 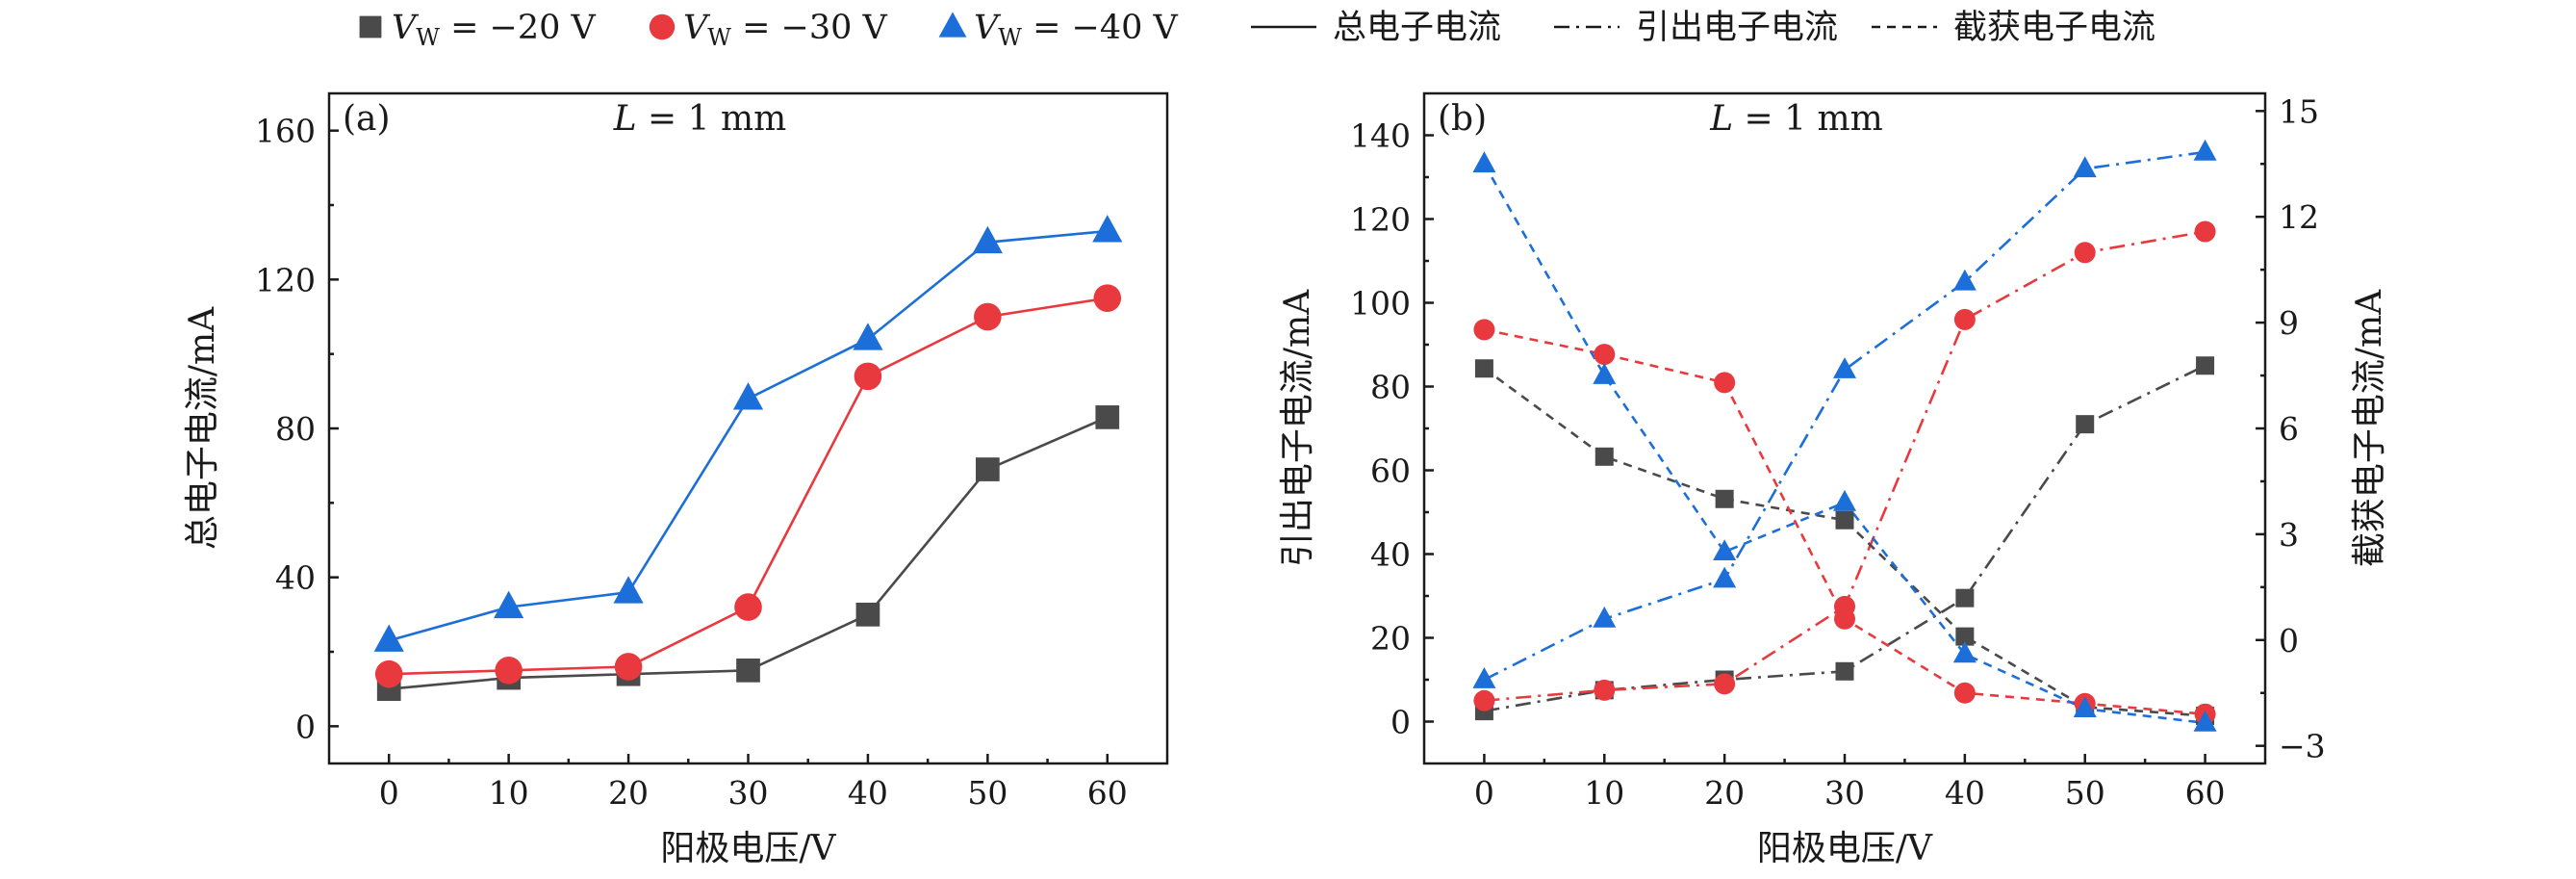 What do you see at coordinates (2299, 111) in the screenshot?
I see `y2-tick-label: 15` at bounding box center [2299, 111].